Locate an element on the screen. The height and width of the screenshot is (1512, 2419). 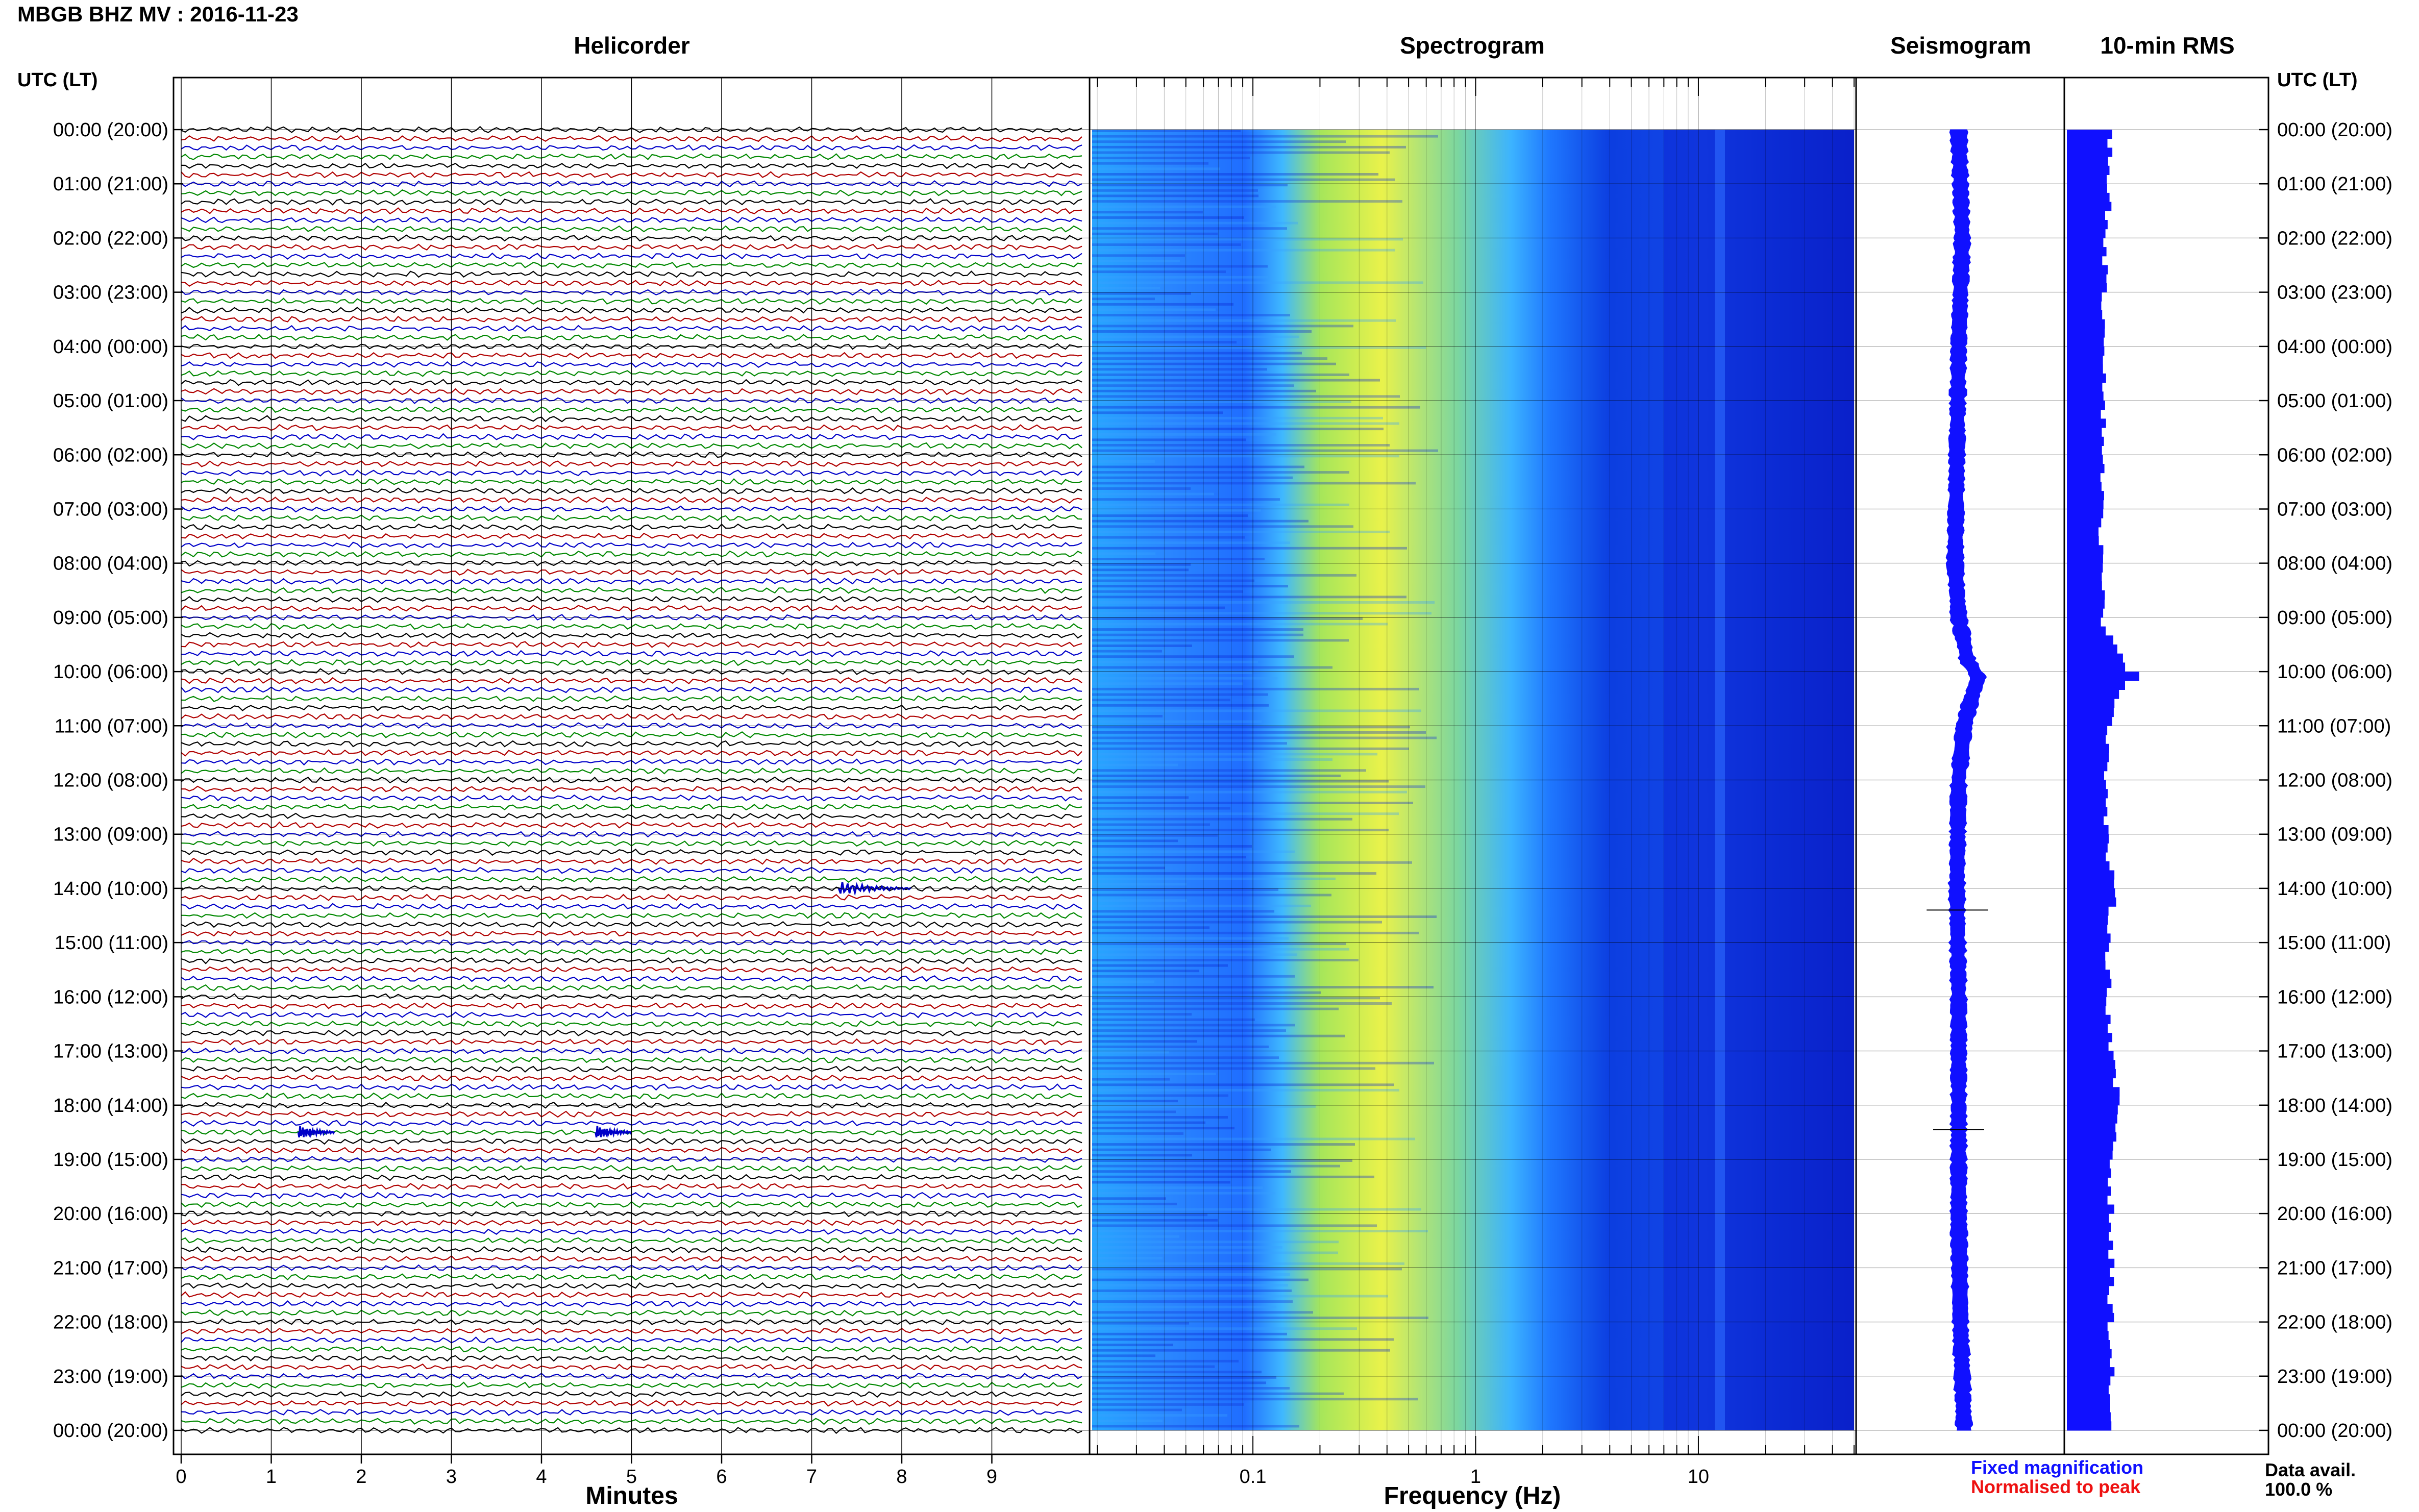
minute-tick-label: 0 is located at coordinates (181, 1477).